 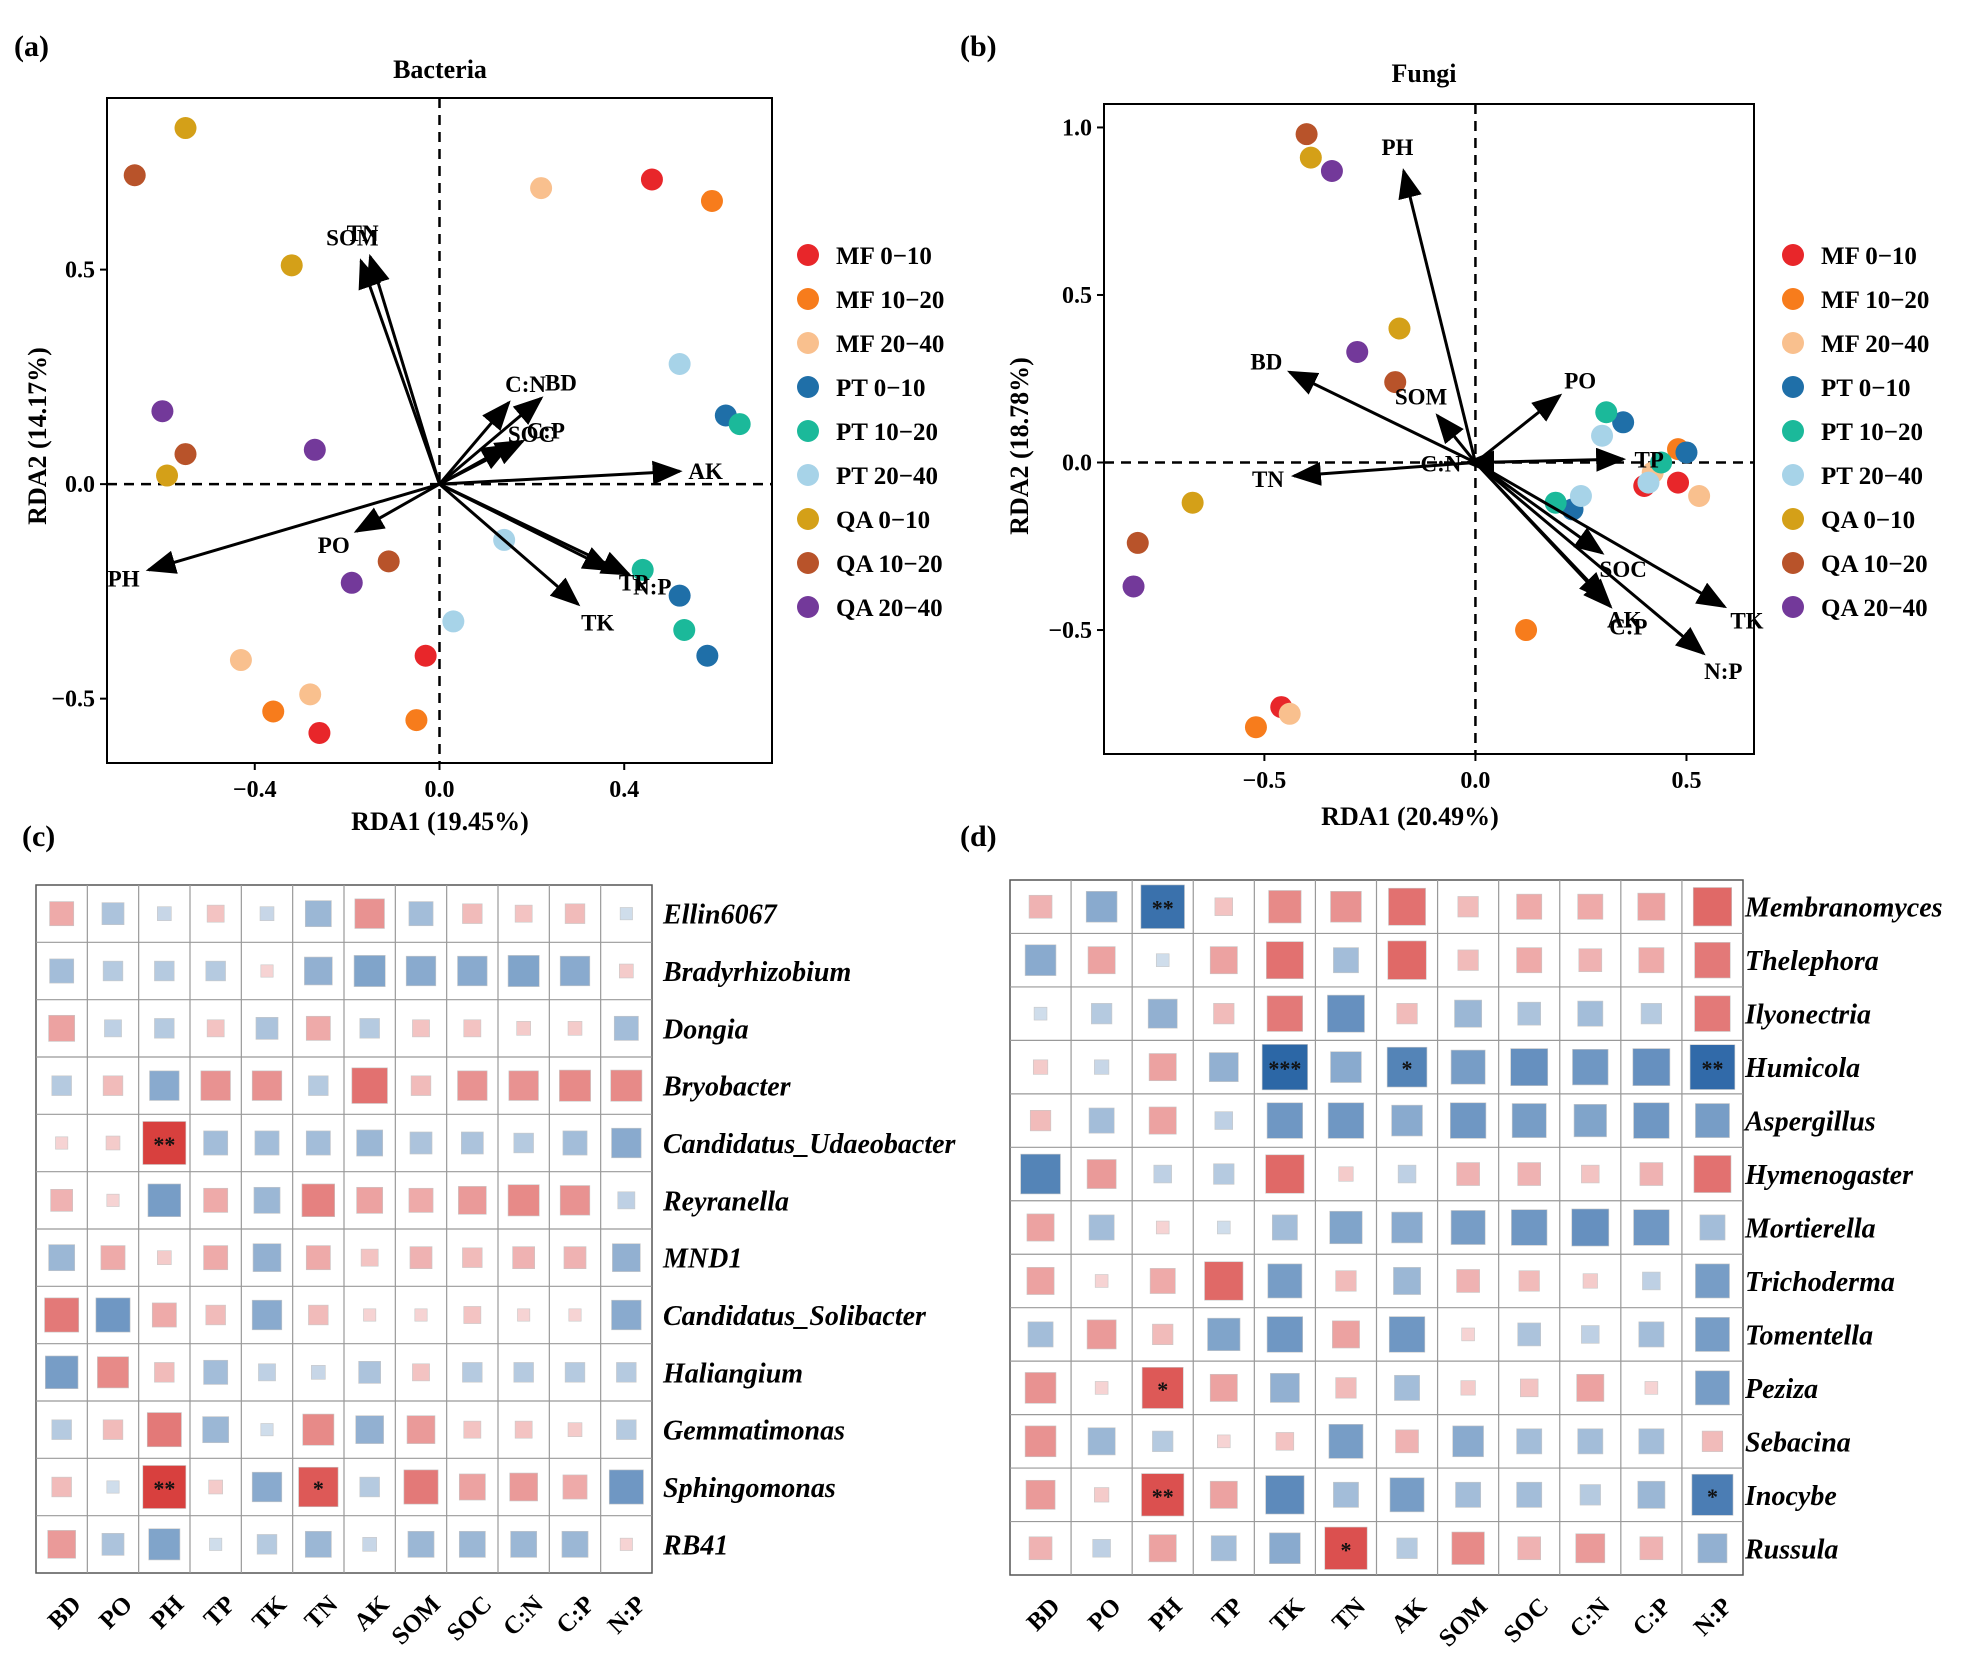 What do you see at coordinates (1410, 816) in the screenshot?
I see `panel-b-xlabel: RDA1 (20.49%)` at bounding box center [1410, 816].